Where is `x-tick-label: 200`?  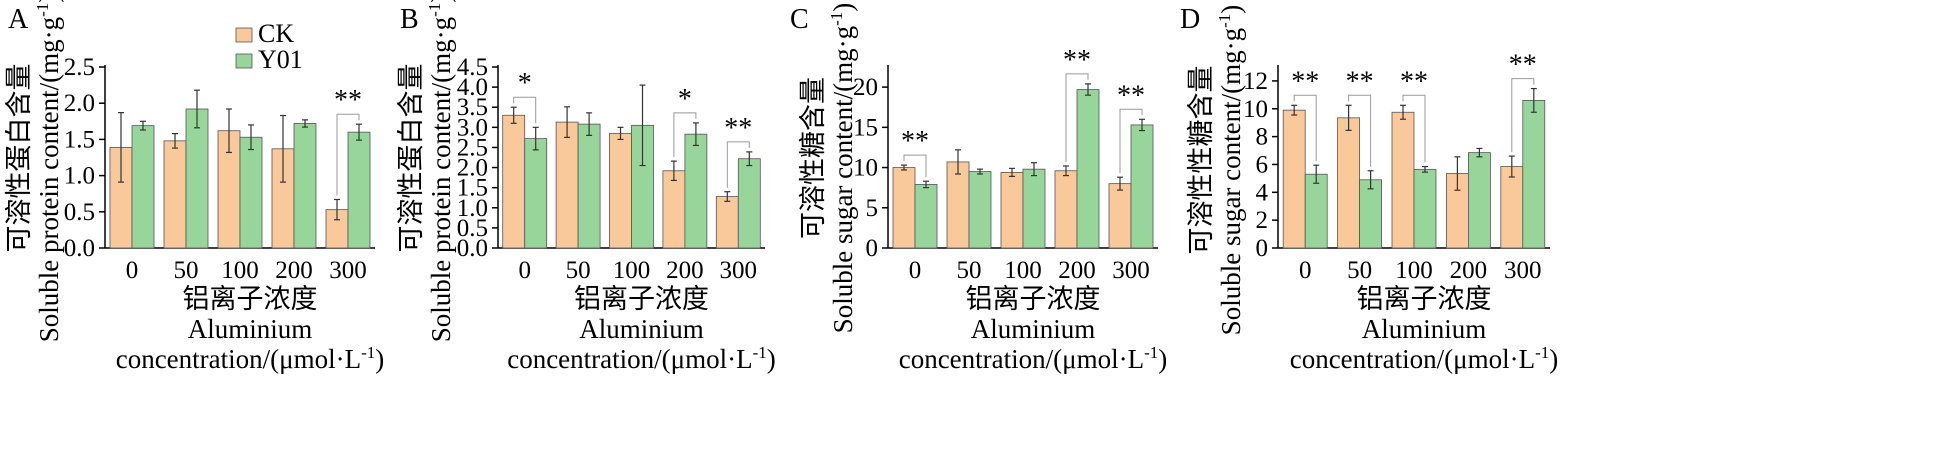
x-tick-label: 200 is located at coordinates (1077, 270).